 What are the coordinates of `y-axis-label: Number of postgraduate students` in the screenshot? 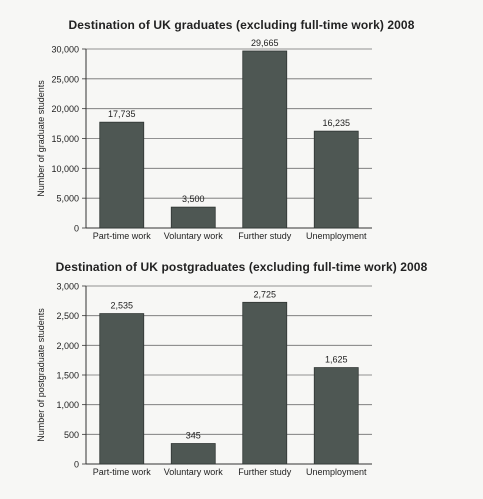 It's located at (41, 375).